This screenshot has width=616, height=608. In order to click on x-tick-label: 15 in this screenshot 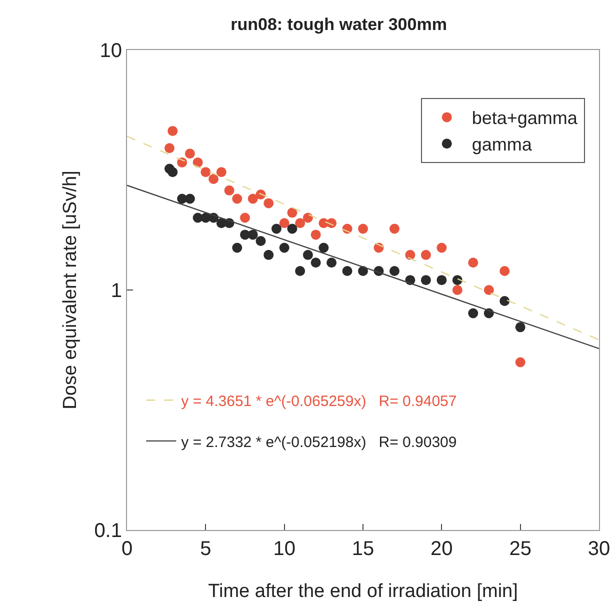, I will do `click(363, 549)`.